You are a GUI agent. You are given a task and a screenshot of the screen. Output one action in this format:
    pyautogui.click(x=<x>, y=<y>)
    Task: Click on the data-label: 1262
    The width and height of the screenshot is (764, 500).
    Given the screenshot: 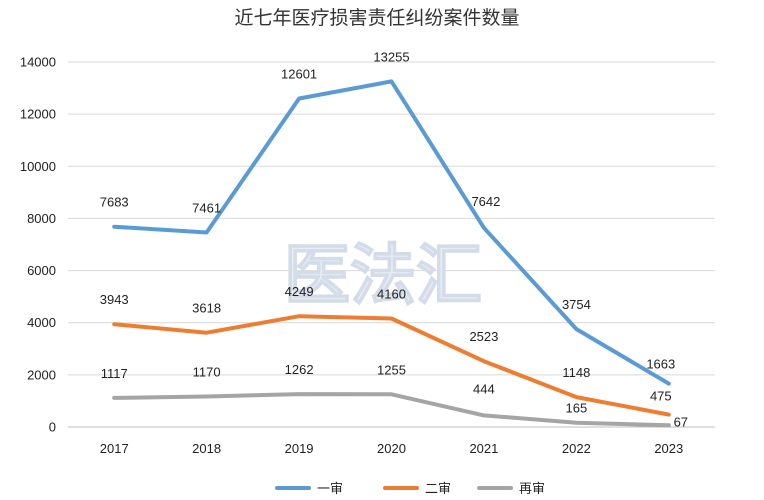 What is the action you would take?
    pyautogui.click(x=299, y=369)
    